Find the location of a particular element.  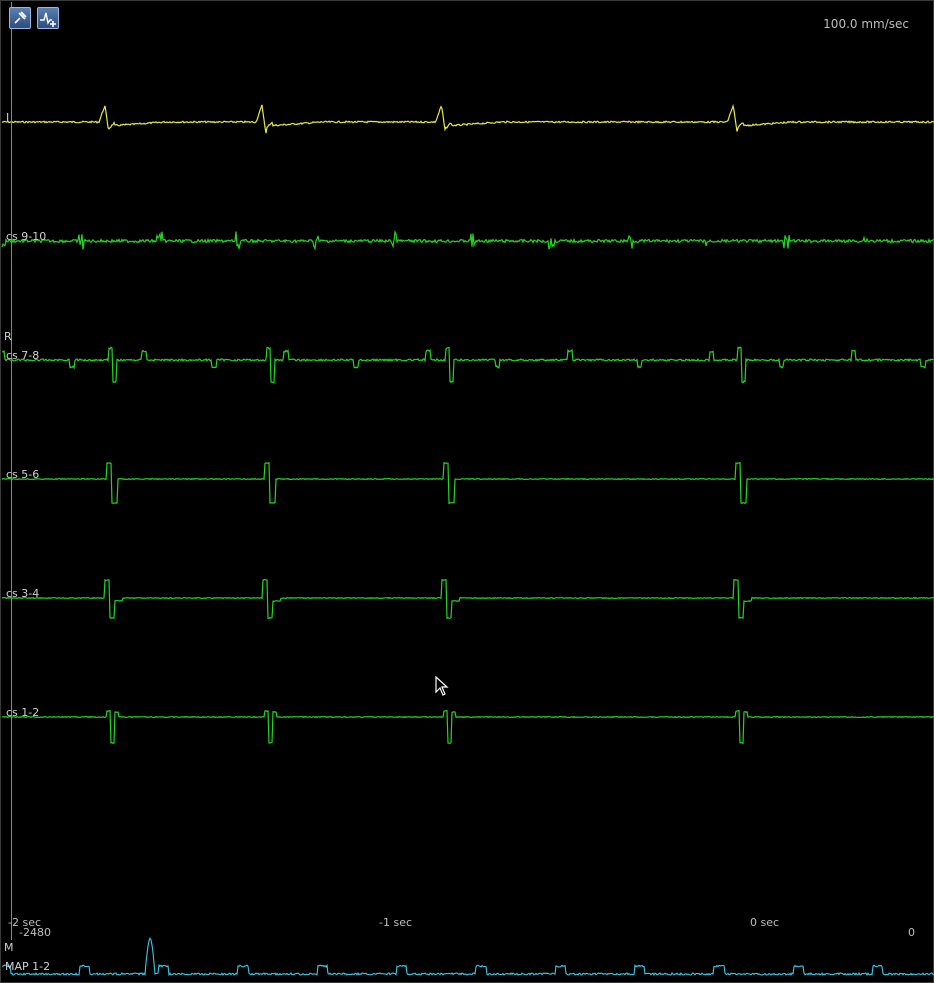

map-scale-max: 0 is located at coordinates (911, 932).